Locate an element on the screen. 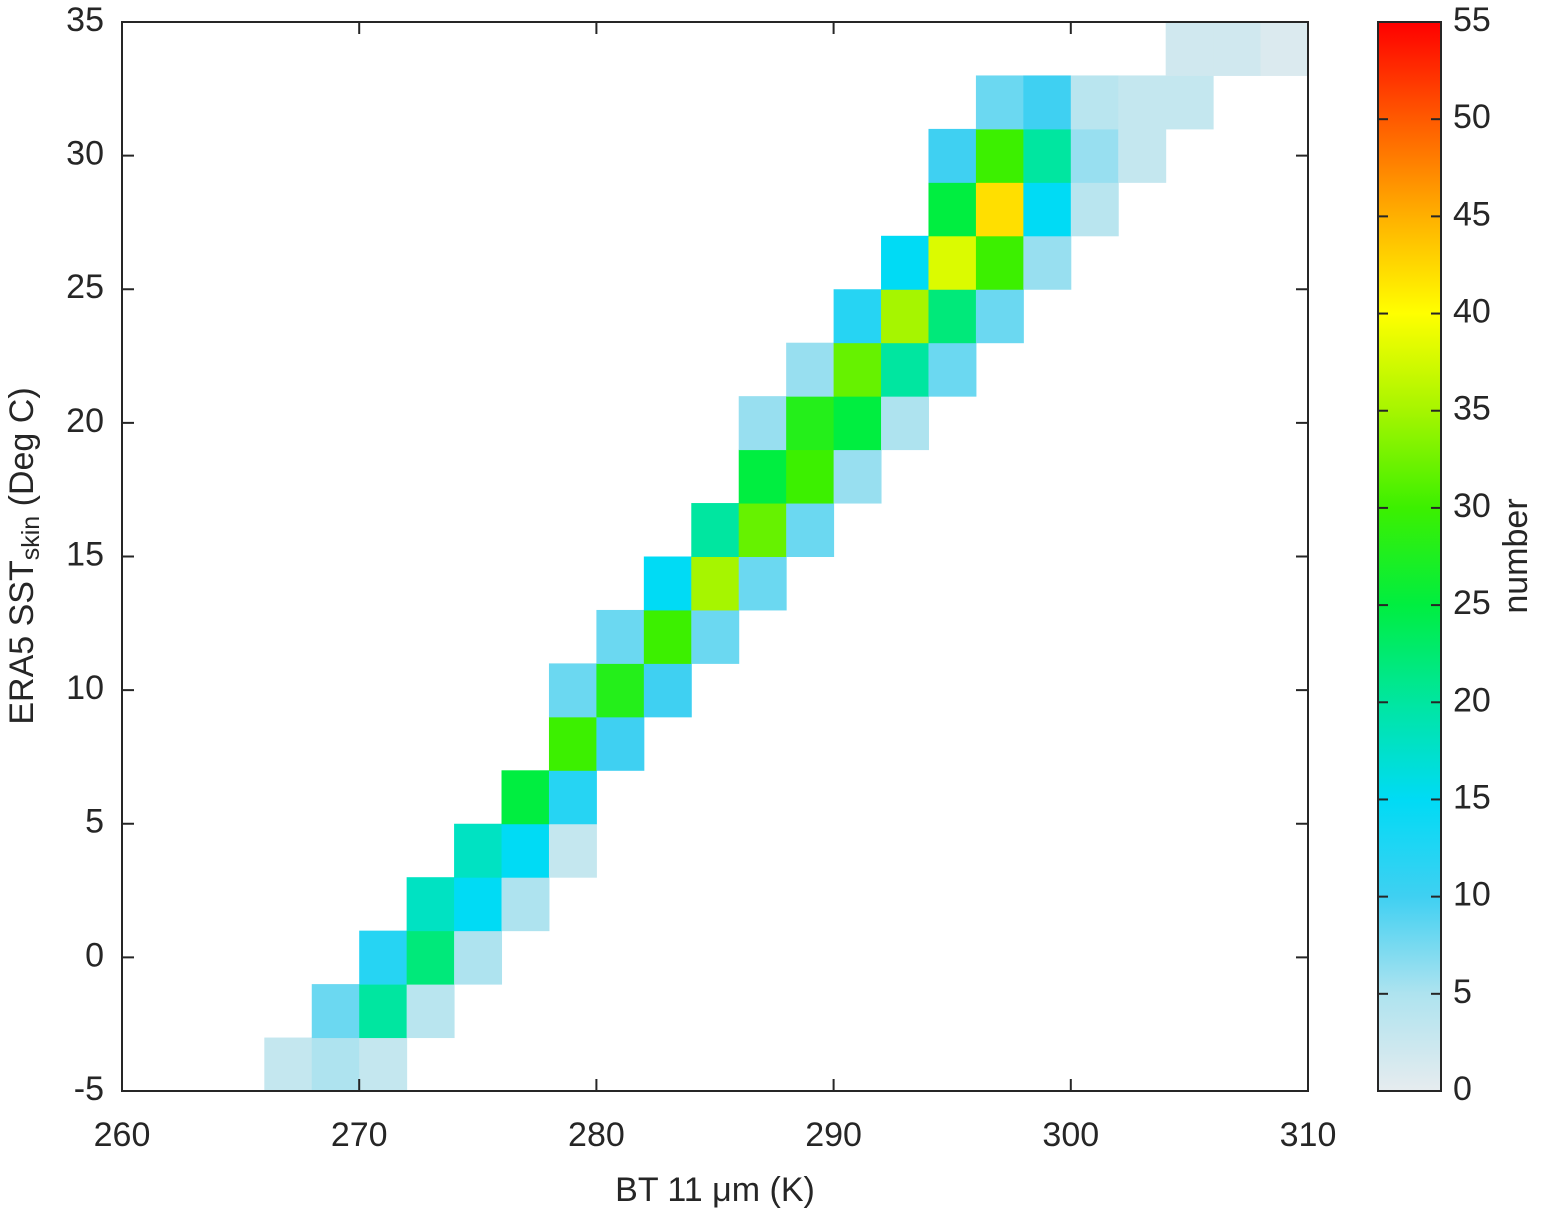 The width and height of the screenshot is (1566, 1222). colorbar-tick-label: 40 is located at coordinates (1472, 312).